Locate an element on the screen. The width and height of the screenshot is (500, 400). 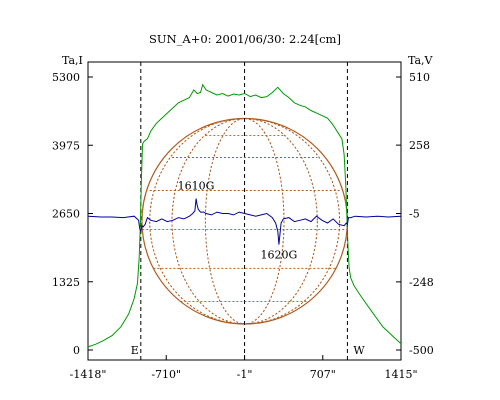
polarization-series-line is located at coordinates (244, 221).